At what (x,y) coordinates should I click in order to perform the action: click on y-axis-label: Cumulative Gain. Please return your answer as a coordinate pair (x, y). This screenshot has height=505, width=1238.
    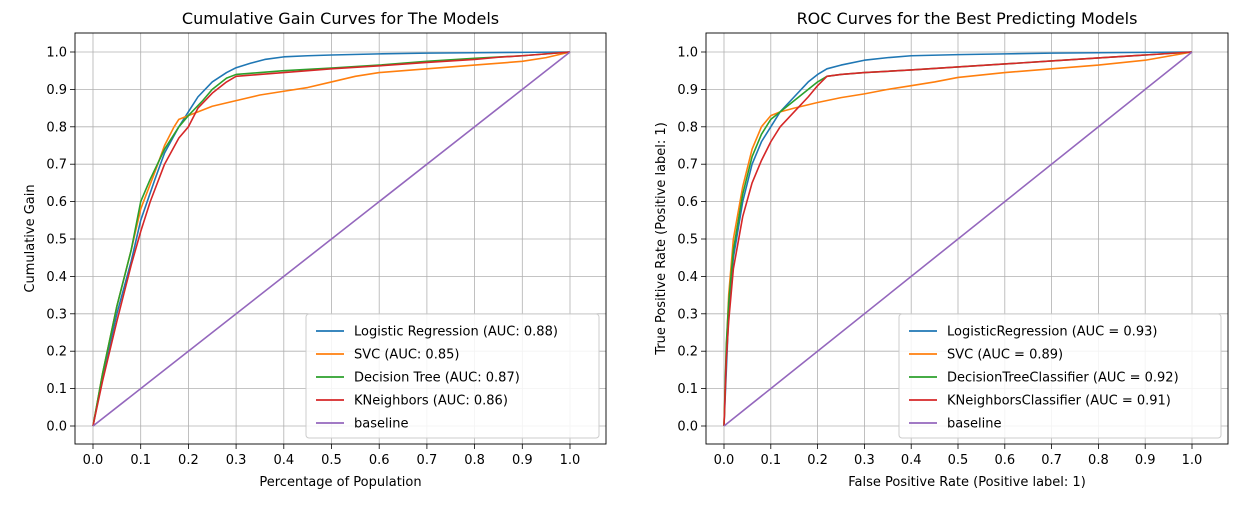
    Looking at the image, I should click on (30, 238).